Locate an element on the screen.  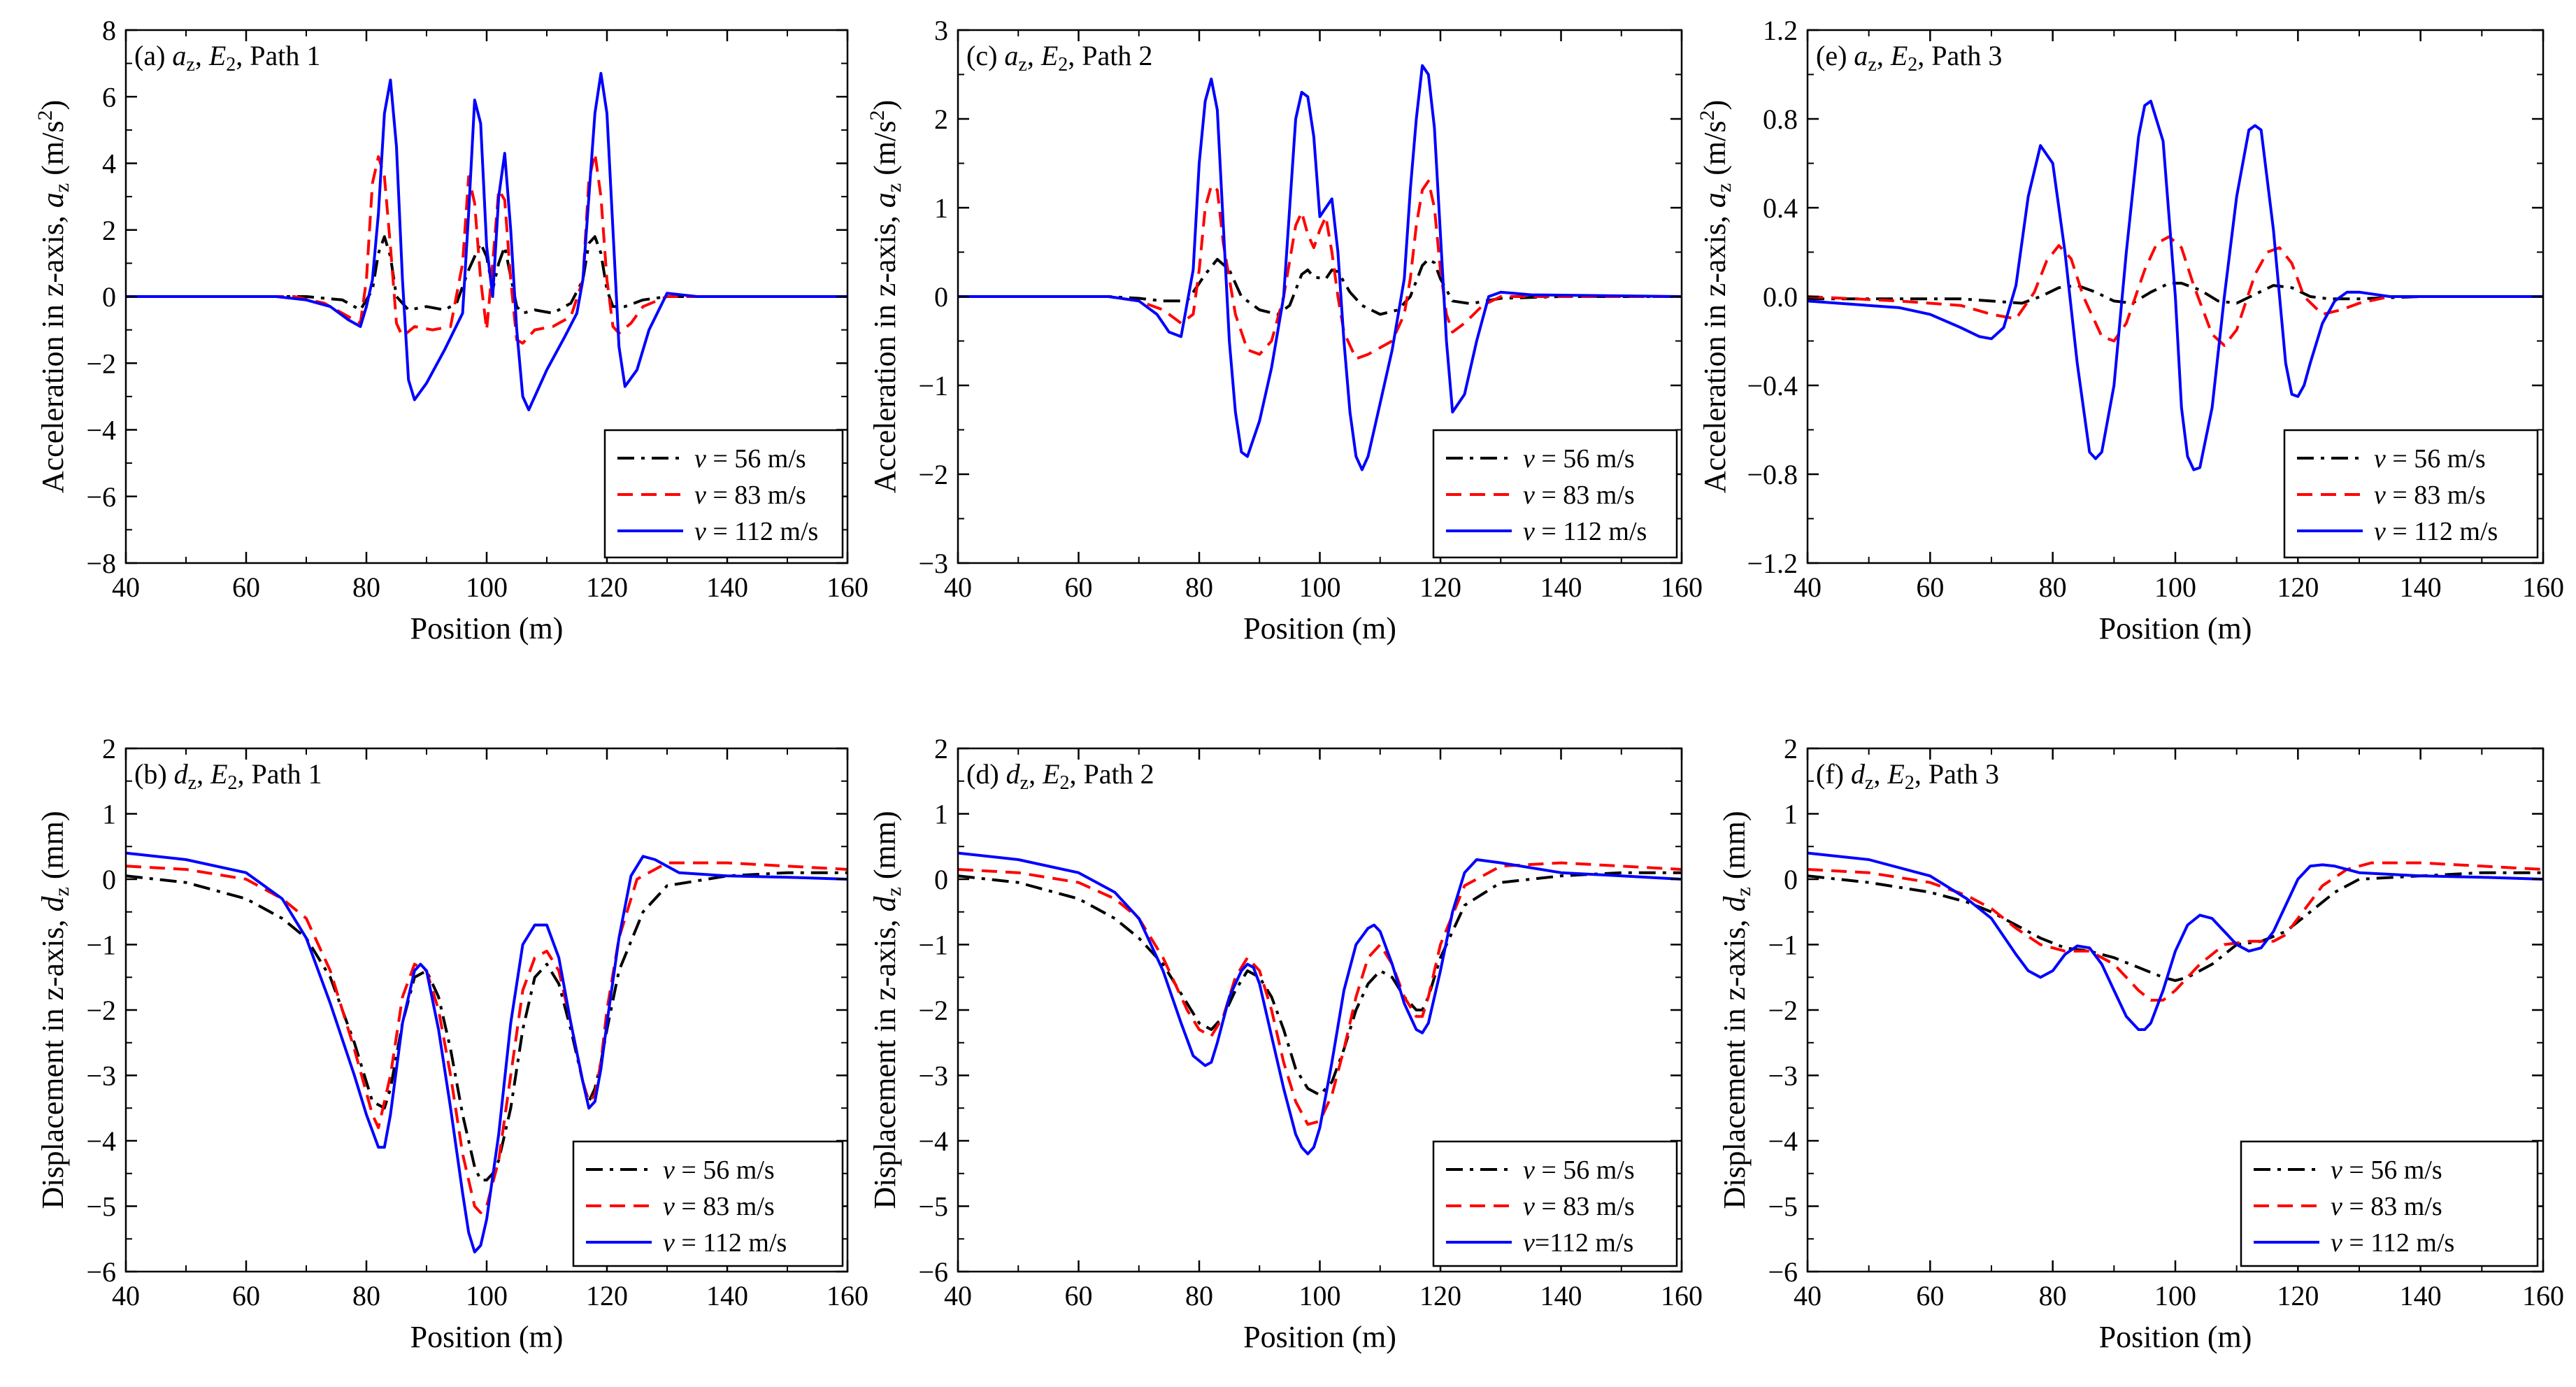
y-tick-label: −8 is located at coordinates (101, 563).